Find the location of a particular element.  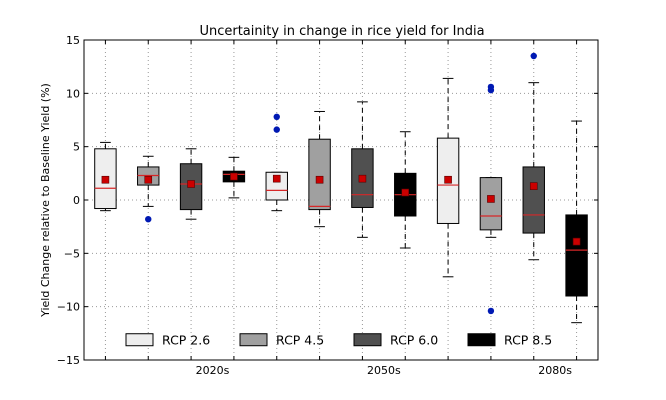

box-2080s-RCP60 is located at coordinates (533, 156).